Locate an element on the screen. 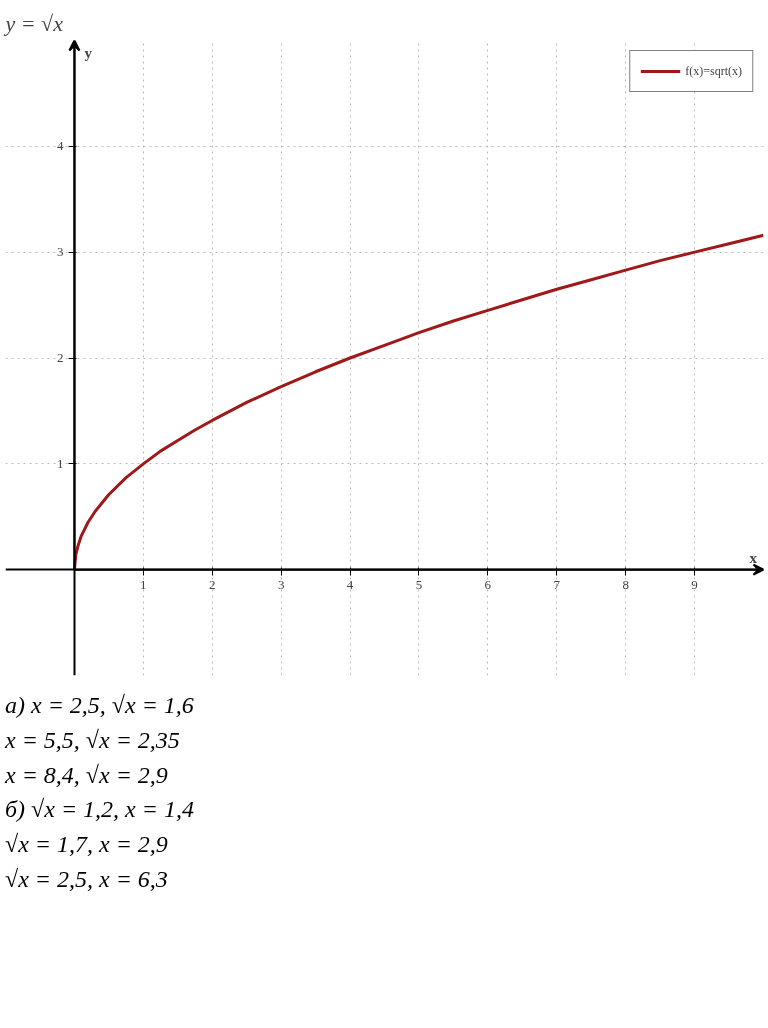  y-tick-label: 4 is located at coordinates (60, 146).